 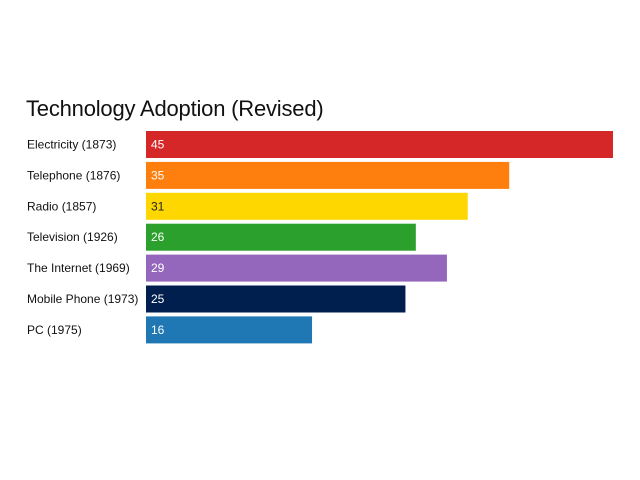 I want to click on category-label: Telephone (1876), so click(x=73, y=175).